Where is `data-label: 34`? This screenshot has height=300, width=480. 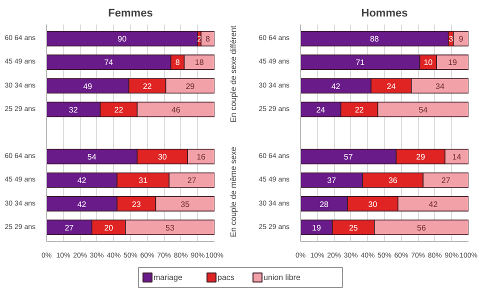 data-label: 34 is located at coordinates (440, 86).